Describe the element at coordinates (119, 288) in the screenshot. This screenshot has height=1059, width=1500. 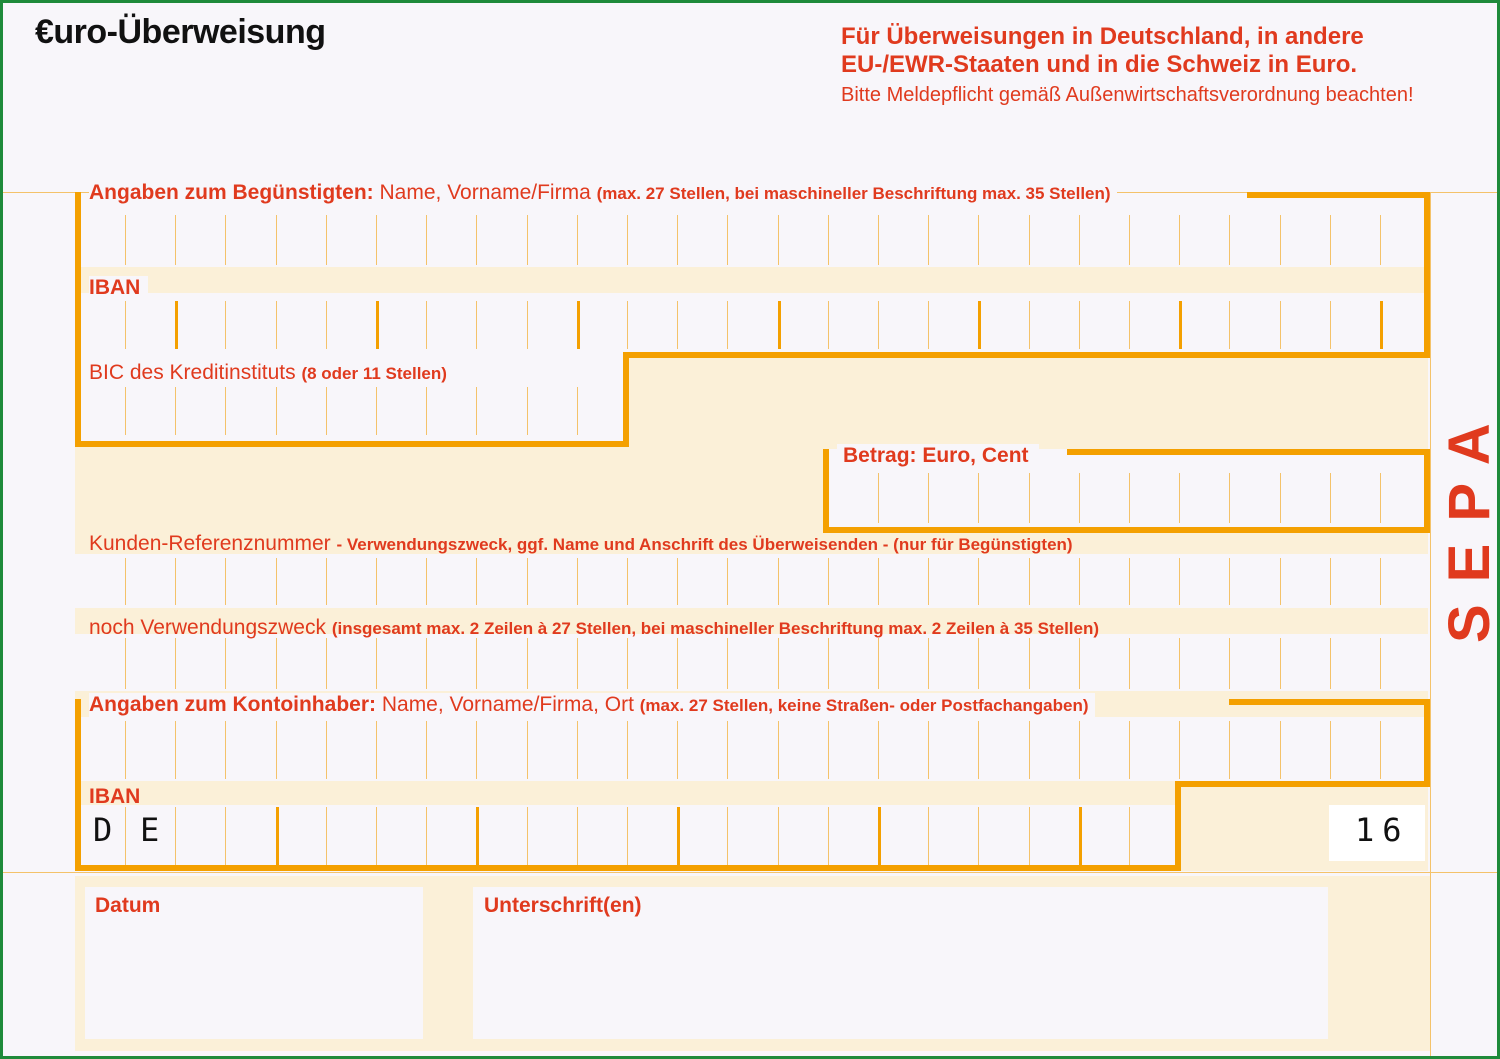
I see `iban-label: IBAN` at that location.